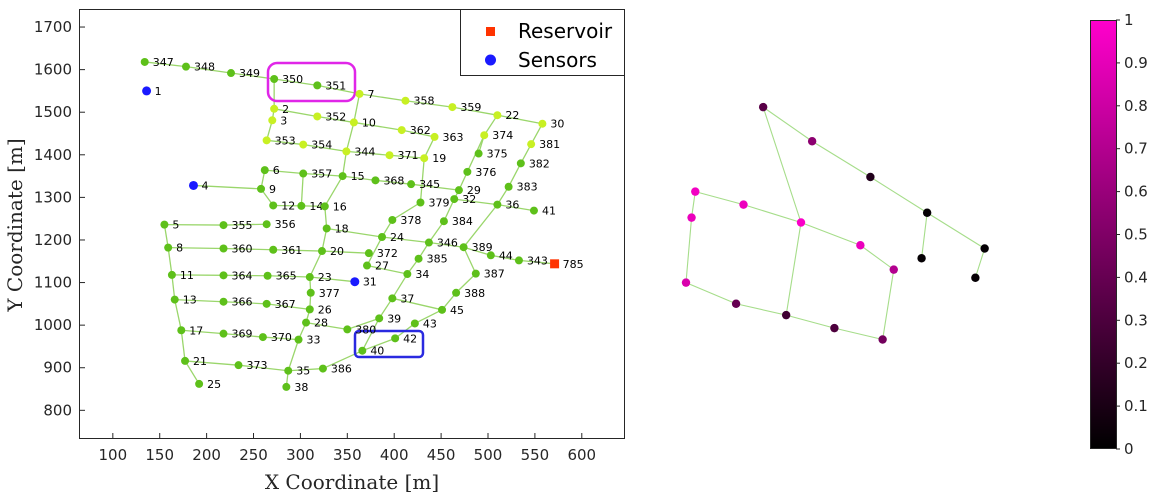 This screenshot has height=497, width=1152. What do you see at coordinates (53, 283) in the screenshot?
I see `y-tick-label: 1100` at bounding box center [53, 283].